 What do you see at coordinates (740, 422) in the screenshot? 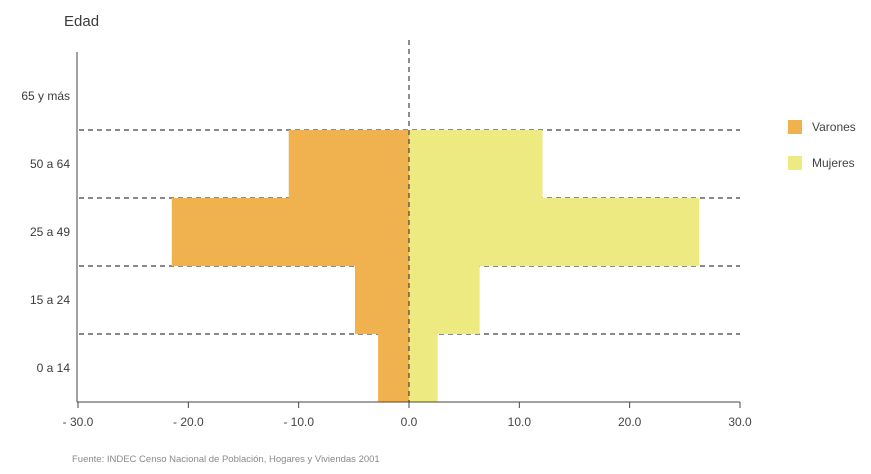
I see `x-tick-label: 30.0` at bounding box center [740, 422].